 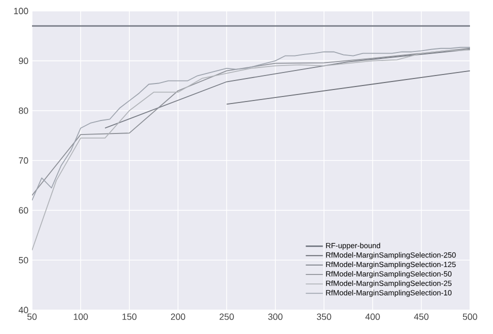 What do you see at coordinates (81, 317) in the screenshot?
I see `x-tick-label: 100` at bounding box center [81, 317].